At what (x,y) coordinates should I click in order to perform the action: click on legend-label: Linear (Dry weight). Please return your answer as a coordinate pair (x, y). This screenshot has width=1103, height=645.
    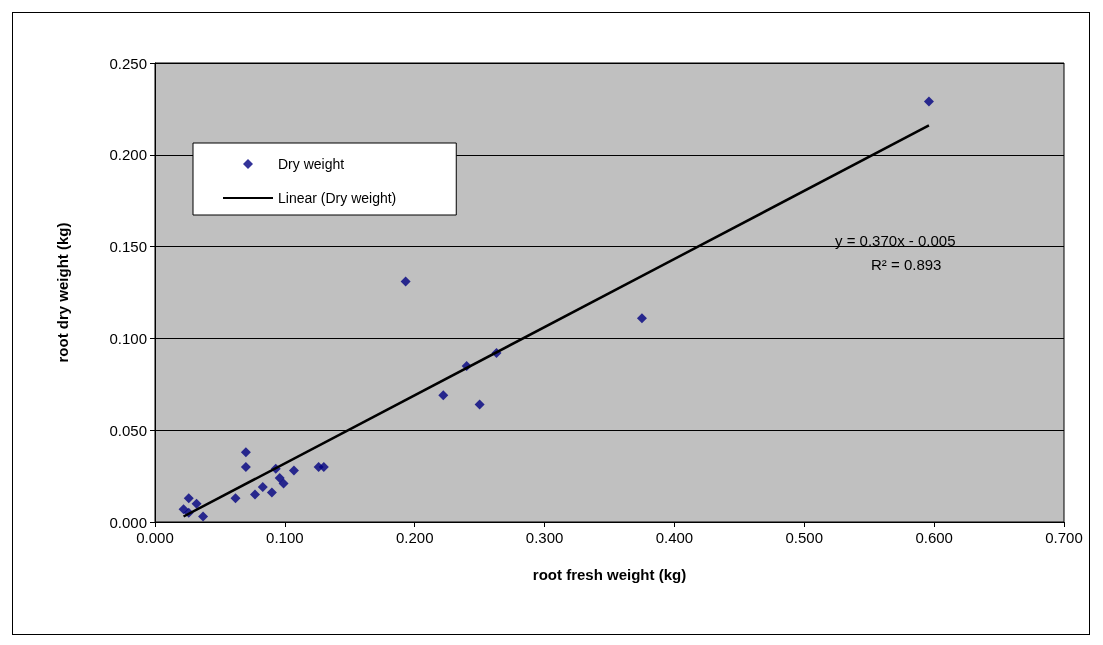
    Looking at the image, I should click on (337, 198).